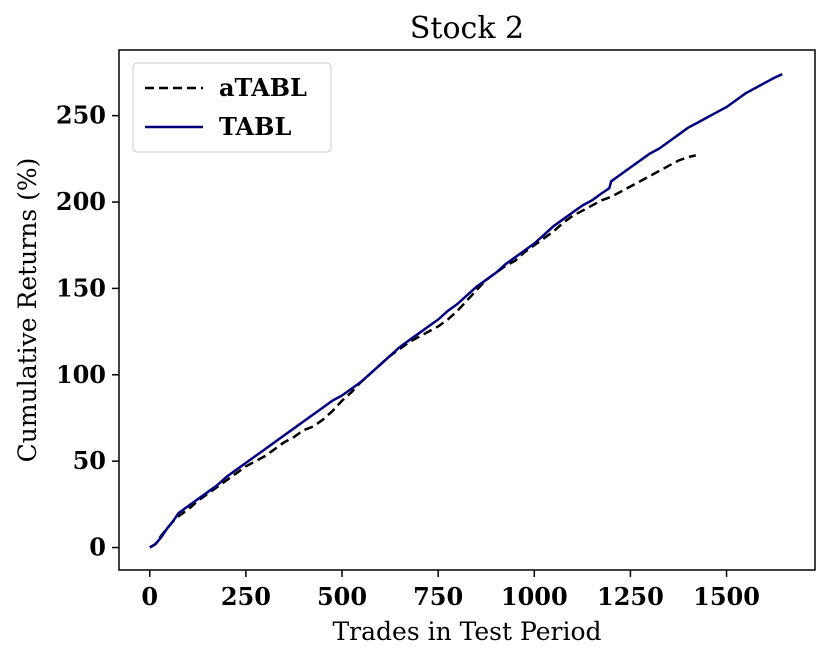 The height and width of the screenshot is (659, 831). I want to click on y-axis-label: Cumulative Returns (%), so click(27, 310).